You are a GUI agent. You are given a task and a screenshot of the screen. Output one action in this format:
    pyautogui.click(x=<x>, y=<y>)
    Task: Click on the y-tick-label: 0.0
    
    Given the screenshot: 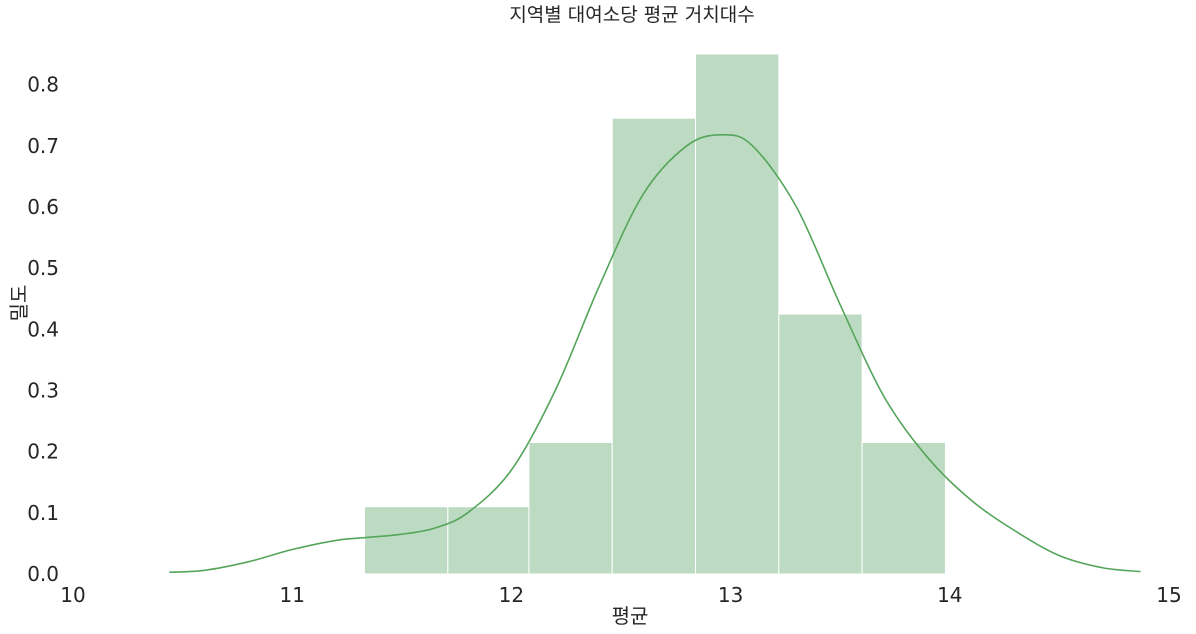 What is the action you would take?
    pyautogui.click(x=43, y=574)
    